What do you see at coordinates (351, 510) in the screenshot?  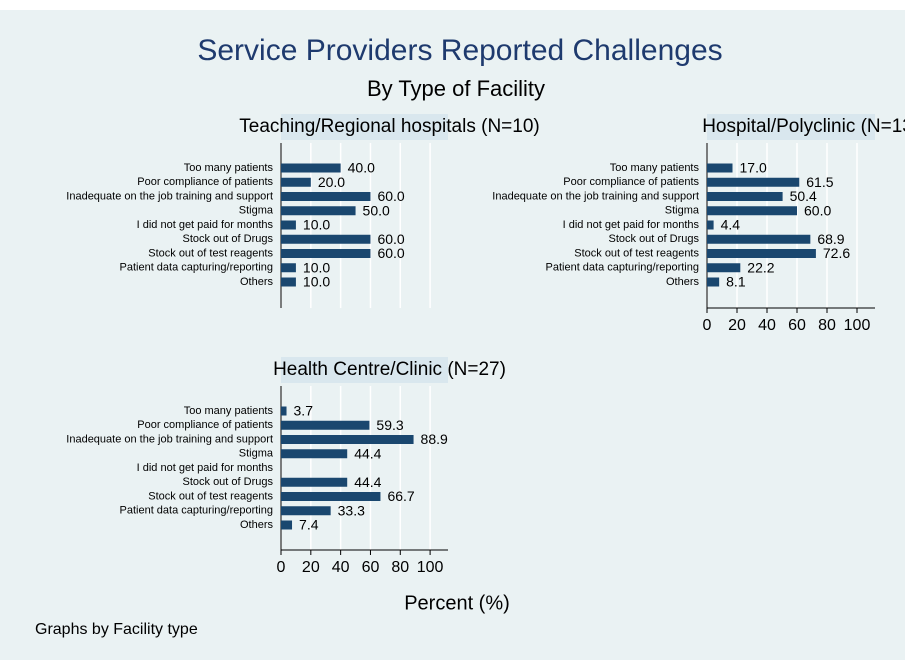 I see `data-label: 33.3` at bounding box center [351, 510].